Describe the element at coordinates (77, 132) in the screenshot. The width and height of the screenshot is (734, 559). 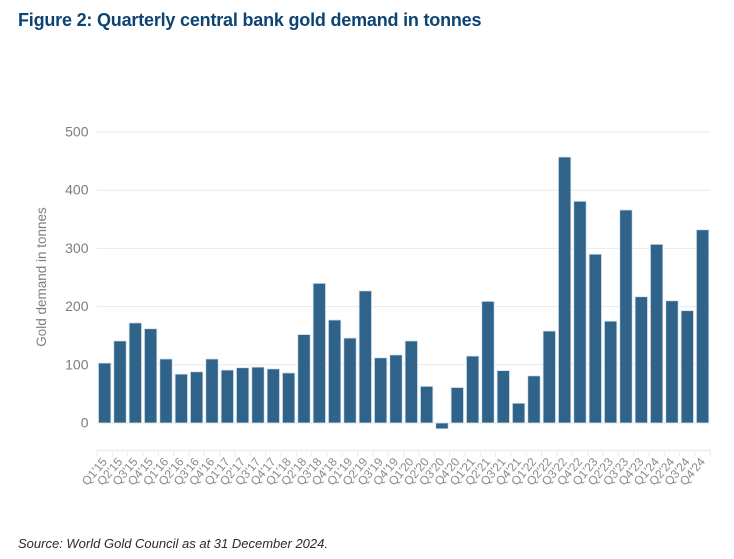
I see `y-tick-label: 500` at that location.